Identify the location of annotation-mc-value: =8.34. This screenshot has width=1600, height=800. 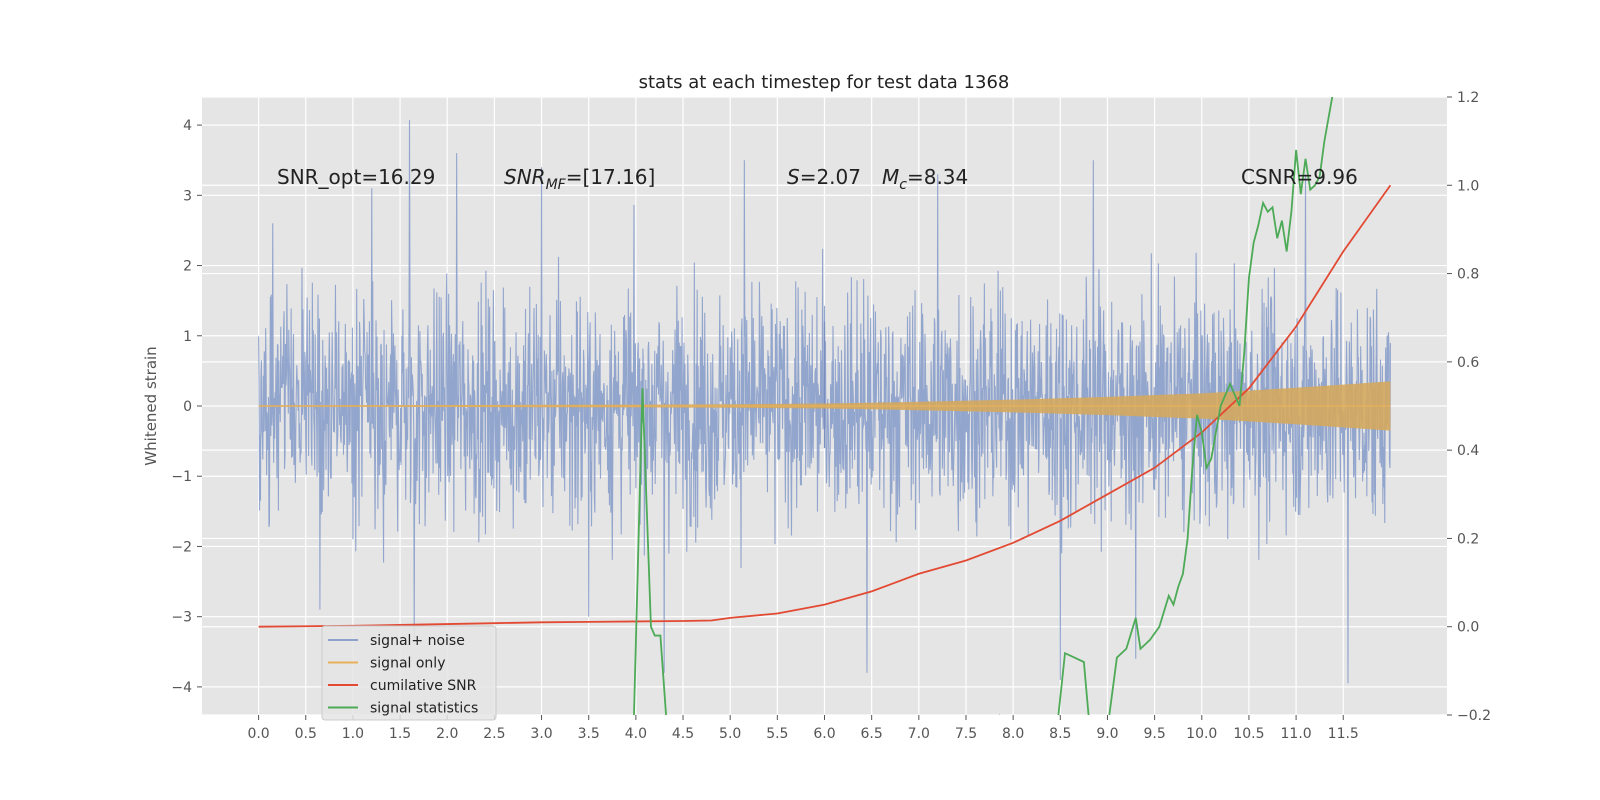
(937, 177).